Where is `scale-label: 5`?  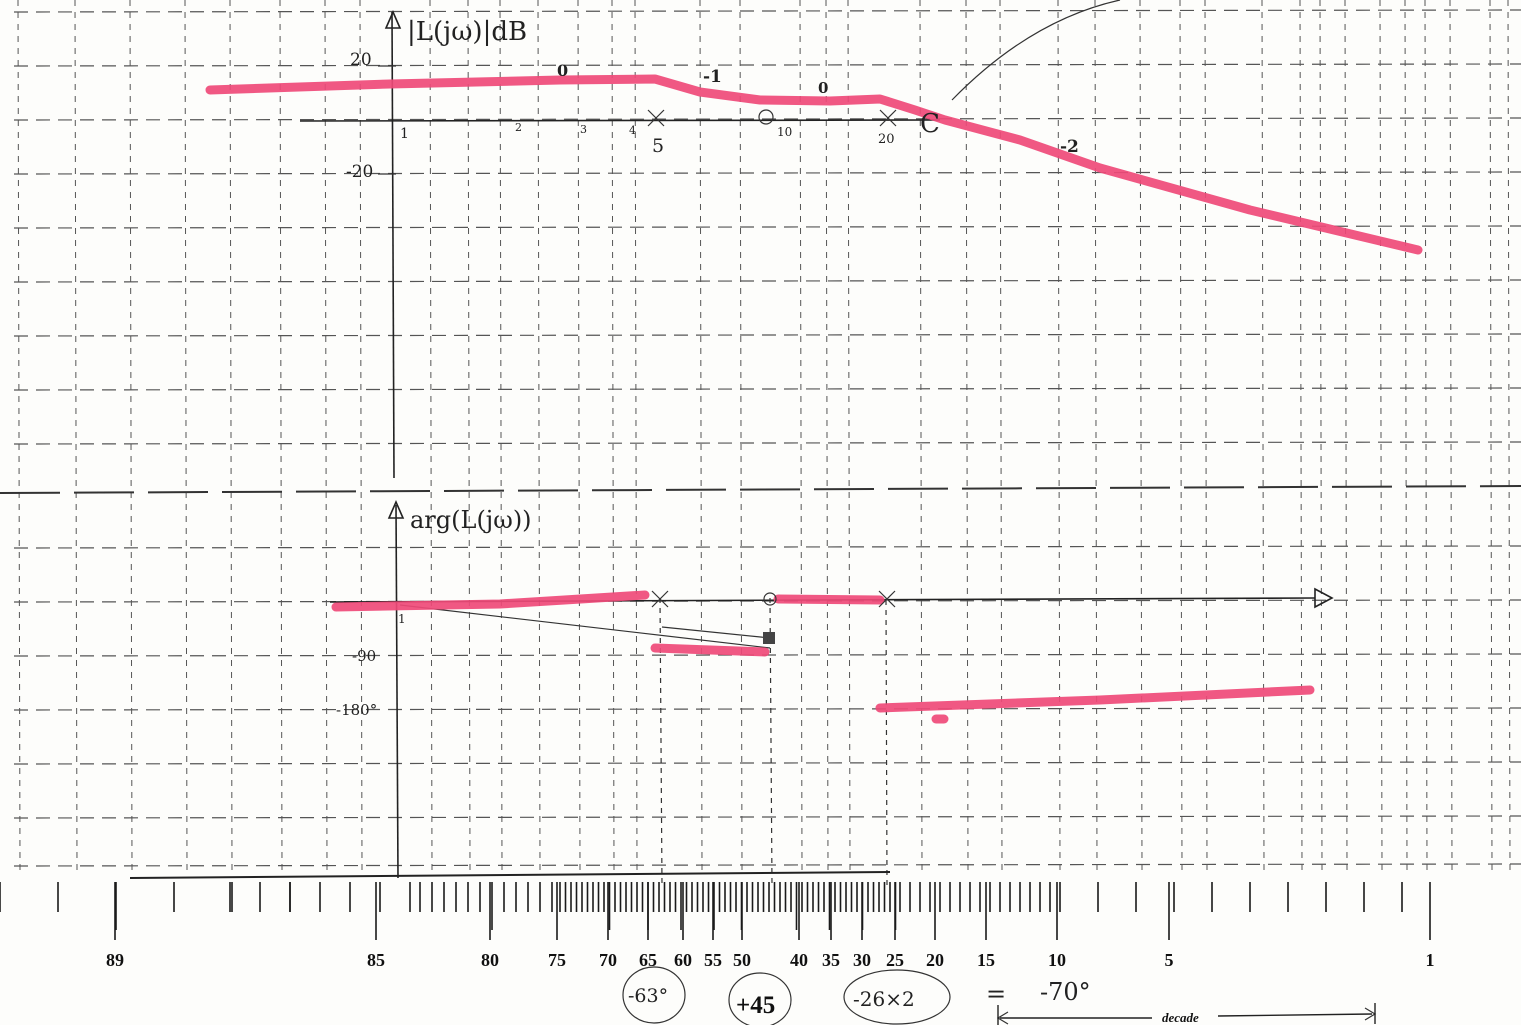 scale-label: 5 is located at coordinates (1169, 960).